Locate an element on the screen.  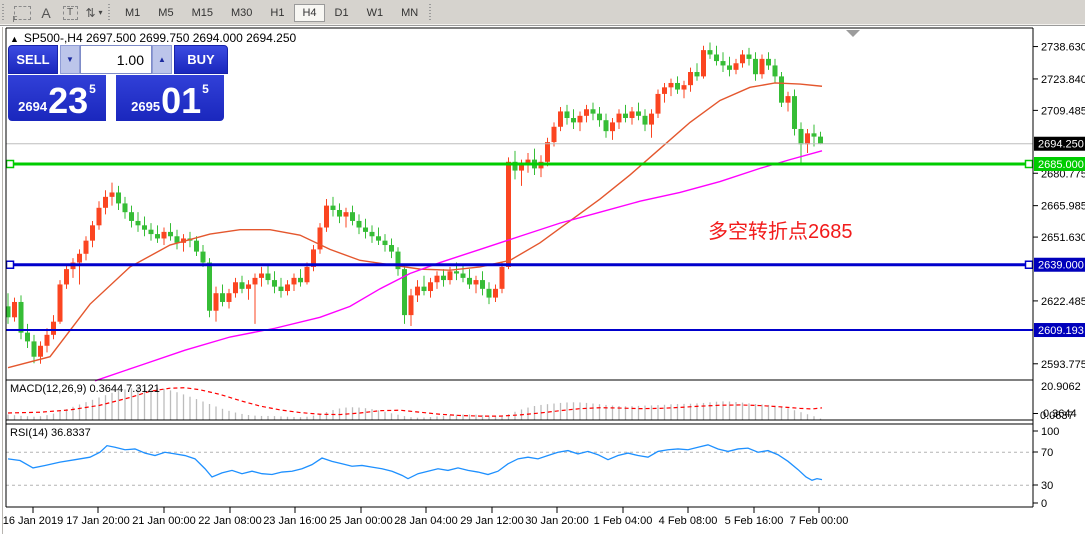
dropdown-caret-icon: ▾ is located at coordinates (100, 12).